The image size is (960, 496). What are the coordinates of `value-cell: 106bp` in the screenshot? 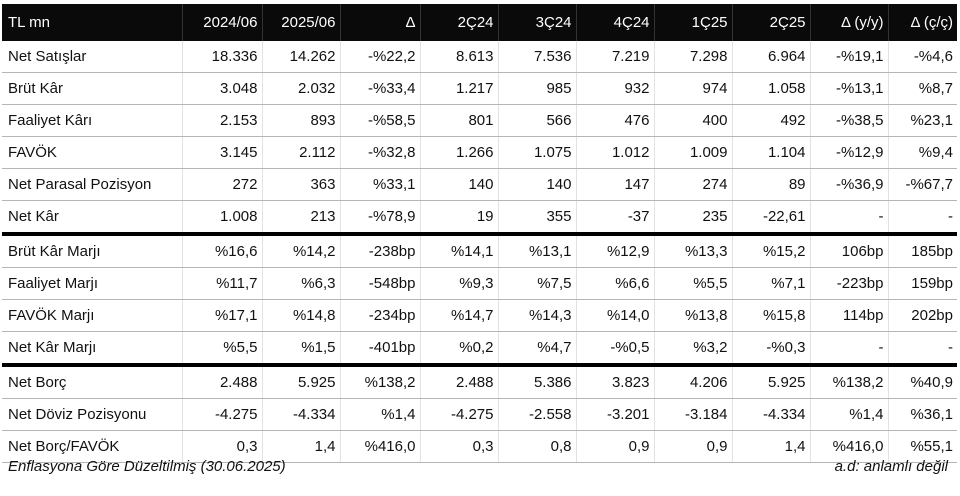 It's located at (849, 251).